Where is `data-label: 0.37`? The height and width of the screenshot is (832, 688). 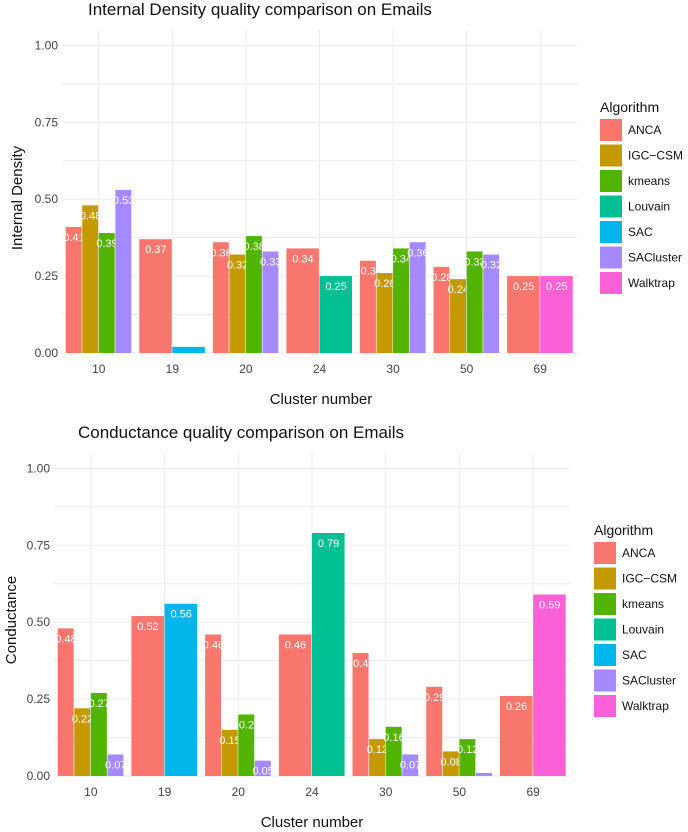
data-label: 0.37 is located at coordinates (155, 250).